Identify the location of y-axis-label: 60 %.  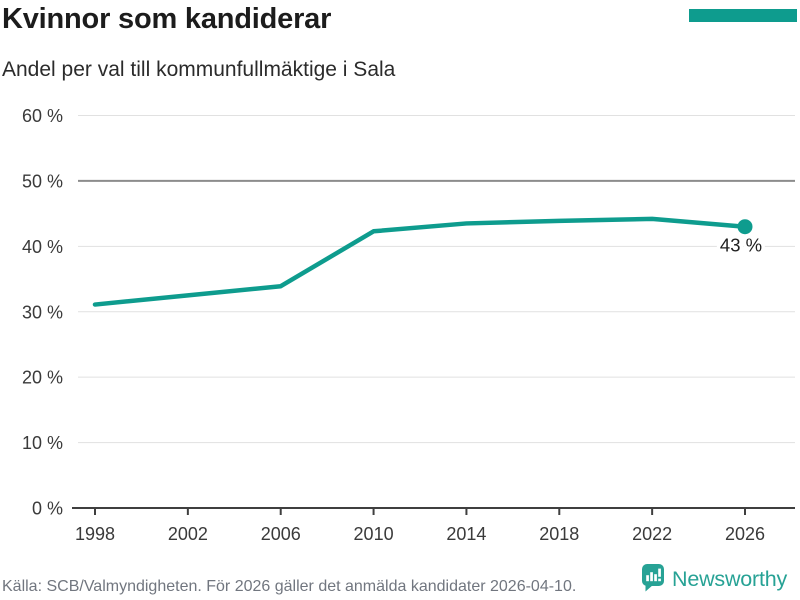
(42, 116).